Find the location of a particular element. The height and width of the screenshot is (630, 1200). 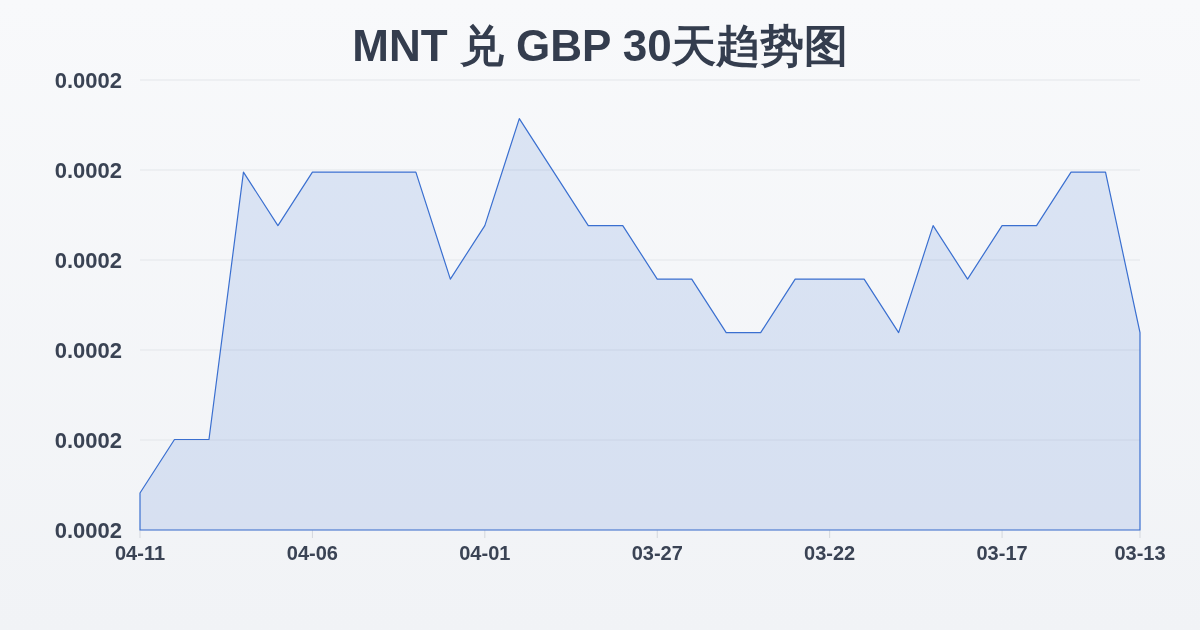

x-tick-label: 03-13 is located at coordinates (1140, 553).